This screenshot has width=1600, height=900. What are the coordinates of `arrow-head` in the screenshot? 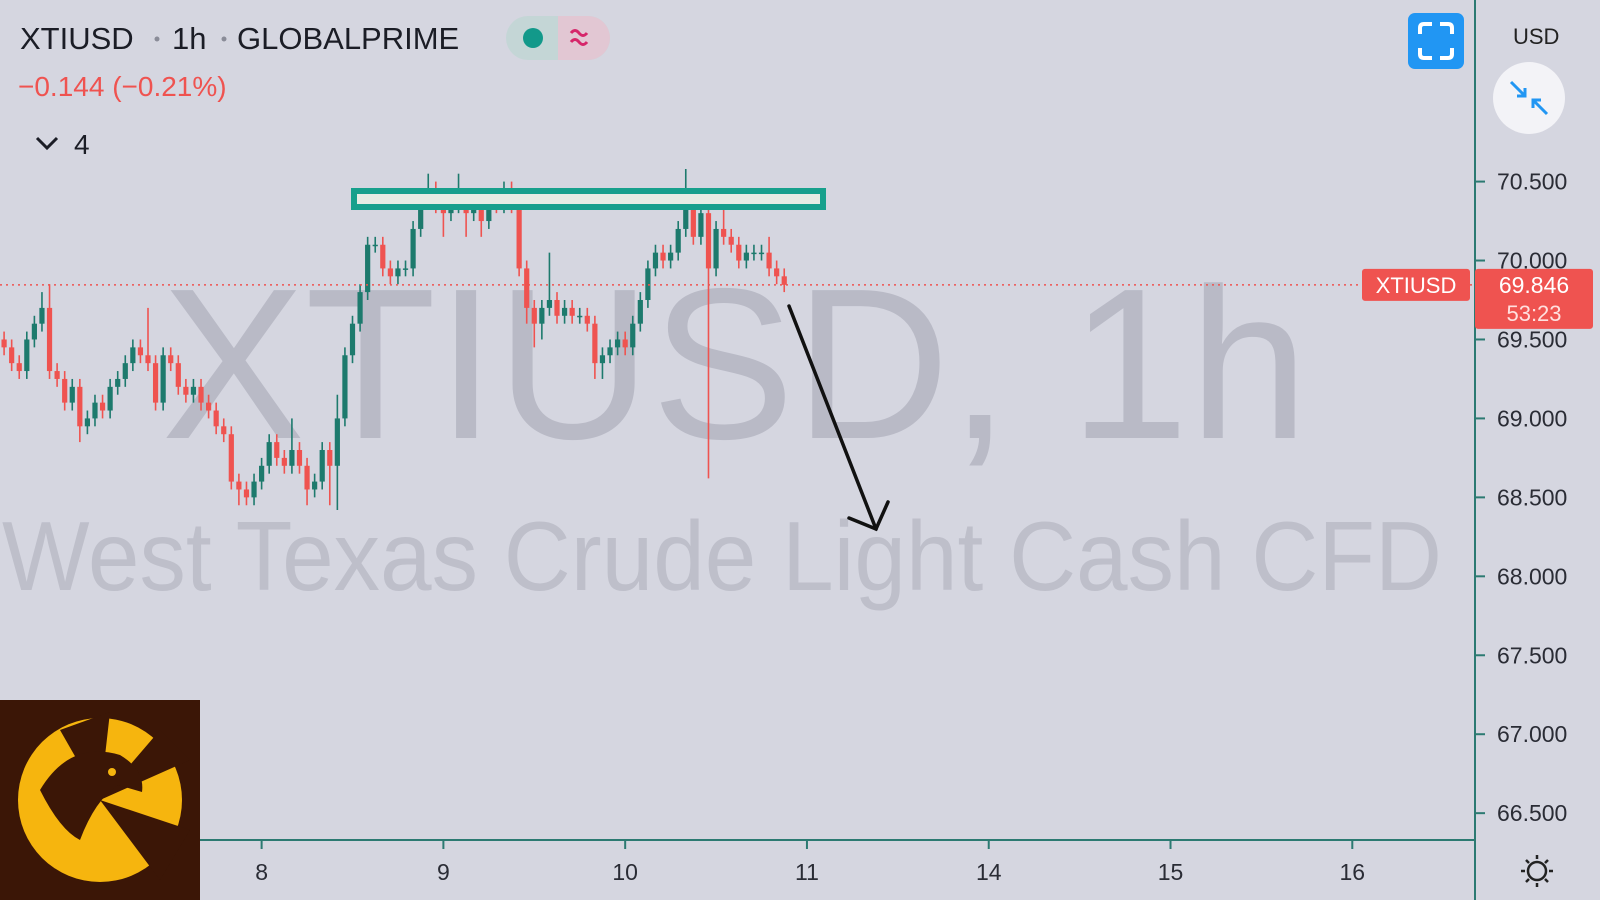 It's located at (868, 516).